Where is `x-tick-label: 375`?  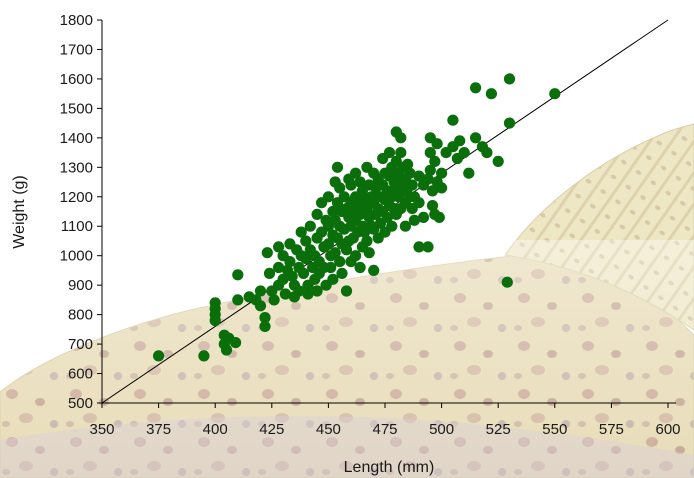
x-tick-label: 375 is located at coordinates (158, 429).